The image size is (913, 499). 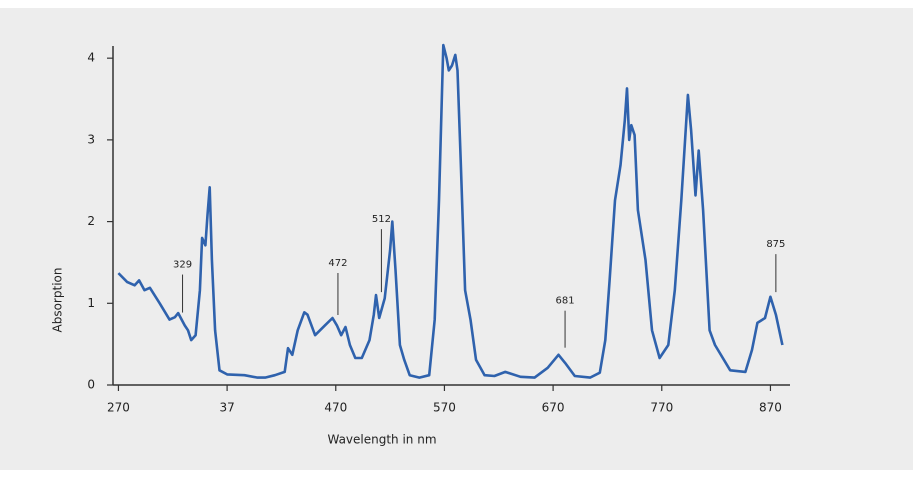 What do you see at coordinates (553, 408) in the screenshot?
I see `x-tick-label: 670` at bounding box center [553, 408].